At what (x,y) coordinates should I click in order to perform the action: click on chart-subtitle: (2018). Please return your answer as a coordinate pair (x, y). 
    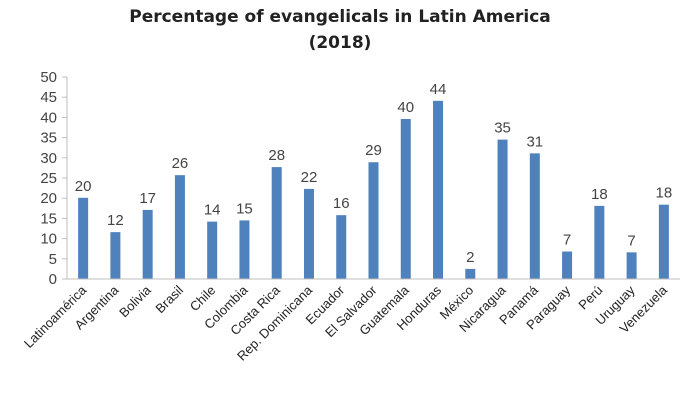
    Looking at the image, I should click on (340, 43).